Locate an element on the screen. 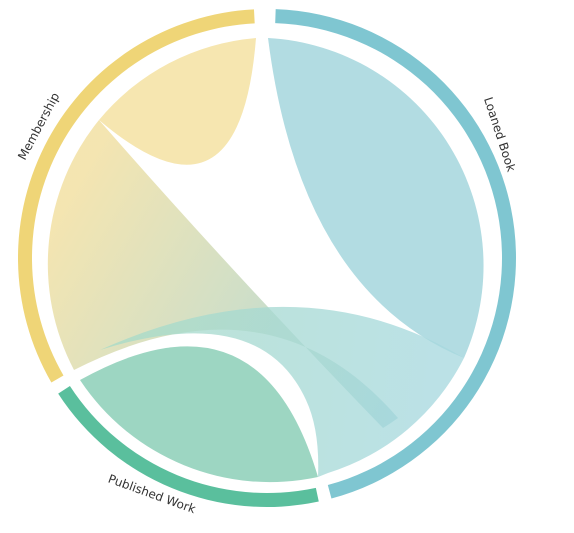  group-arc-published-work is located at coordinates (188, 446).